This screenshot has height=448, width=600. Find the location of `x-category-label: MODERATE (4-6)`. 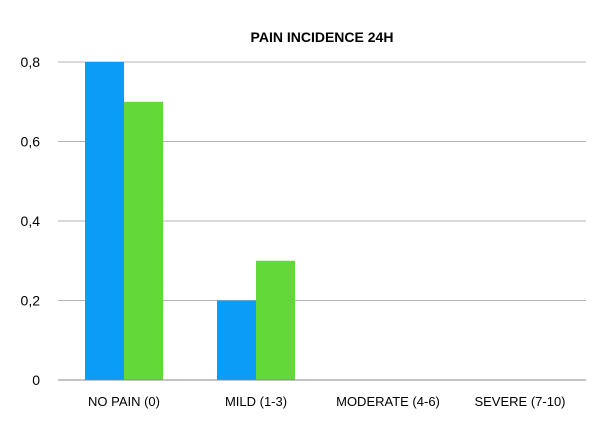

x-category-label: MODERATE (4-6) is located at coordinates (388, 401).